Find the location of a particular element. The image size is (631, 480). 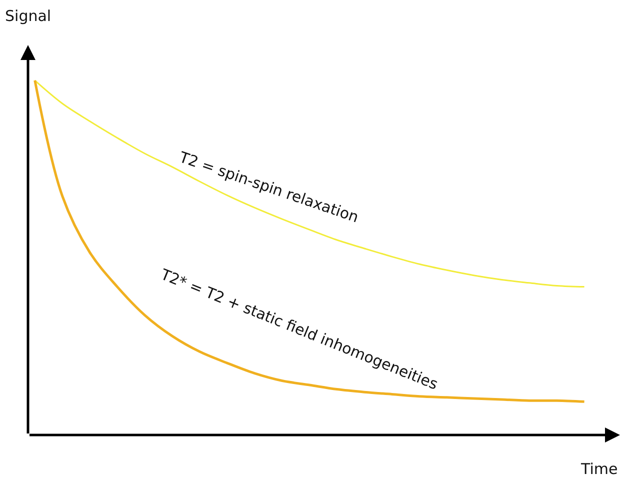

x-axis-title: Time is located at coordinates (599, 469).